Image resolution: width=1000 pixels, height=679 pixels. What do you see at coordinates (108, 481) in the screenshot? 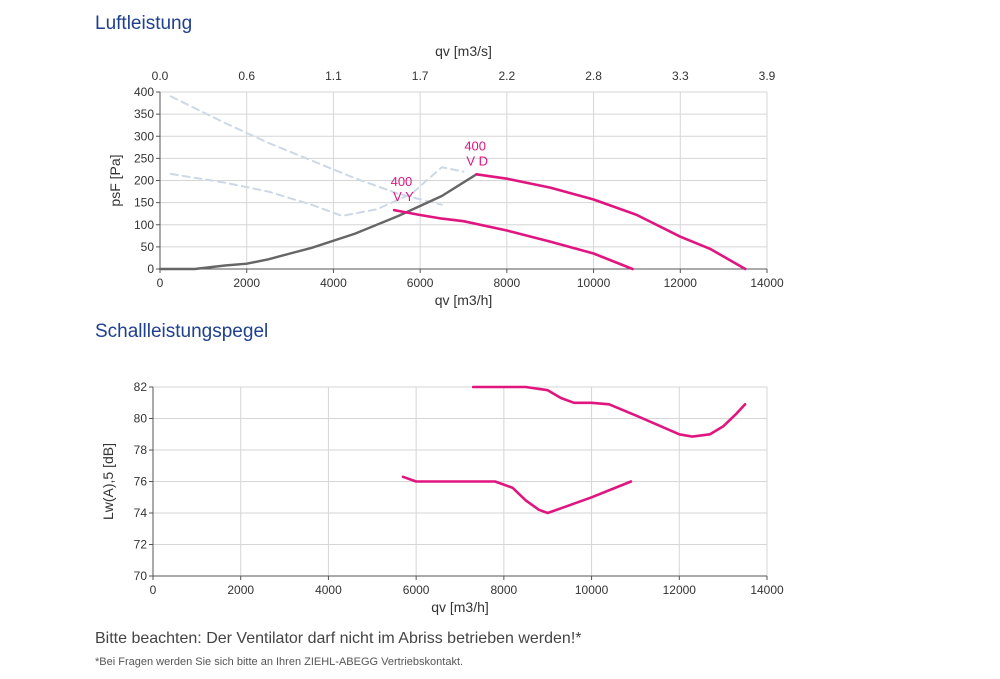
I see `y-axis-label: Lw(A),5 [dB]` at bounding box center [108, 481].